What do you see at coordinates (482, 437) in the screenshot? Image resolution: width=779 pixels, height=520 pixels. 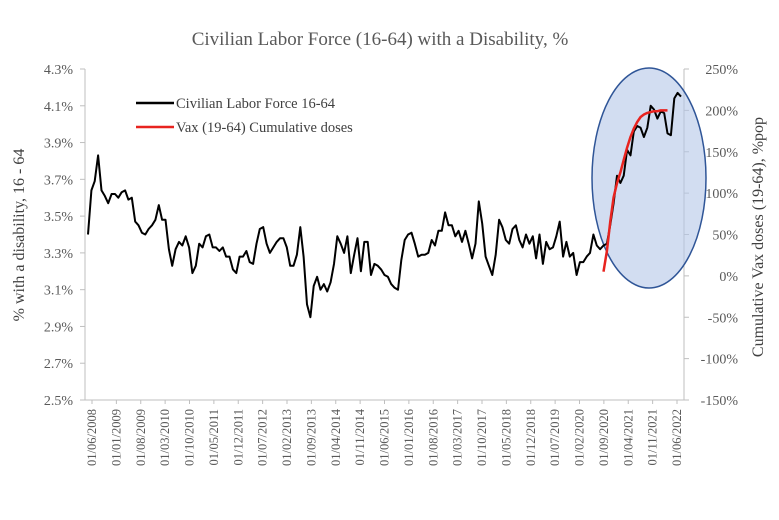 I see `x-tick-label: 01/10/2017` at bounding box center [482, 437].